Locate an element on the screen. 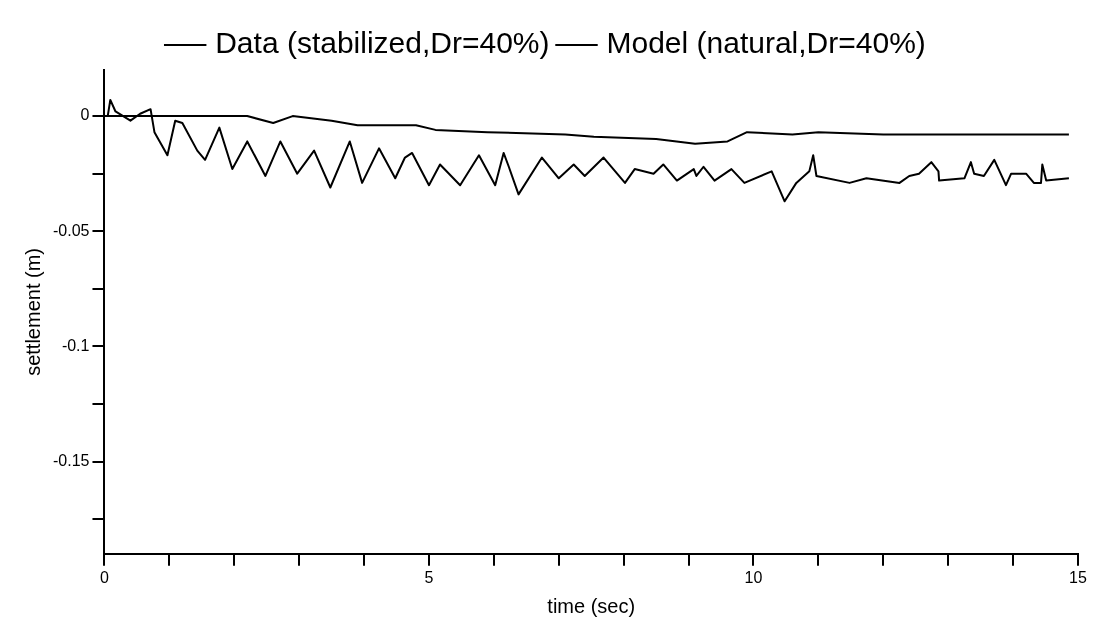 This screenshot has width=1109, height=640. y-tick-label: -0.15 is located at coordinates (71, 461).